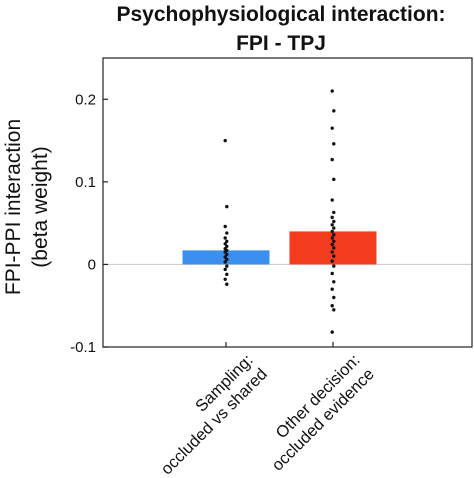 The height and width of the screenshot is (478, 474). Describe the element at coordinates (280, 14) in the screenshot. I see `chart-title-line-1: Psychophysiological interaction:` at that location.